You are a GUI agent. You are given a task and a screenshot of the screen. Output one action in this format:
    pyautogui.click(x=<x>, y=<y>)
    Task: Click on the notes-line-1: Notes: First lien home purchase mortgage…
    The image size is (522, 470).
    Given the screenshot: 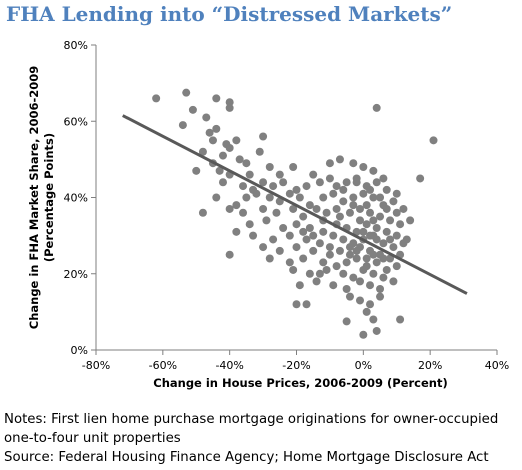 What is the action you would take?
    pyautogui.click(x=251, y=419)
    